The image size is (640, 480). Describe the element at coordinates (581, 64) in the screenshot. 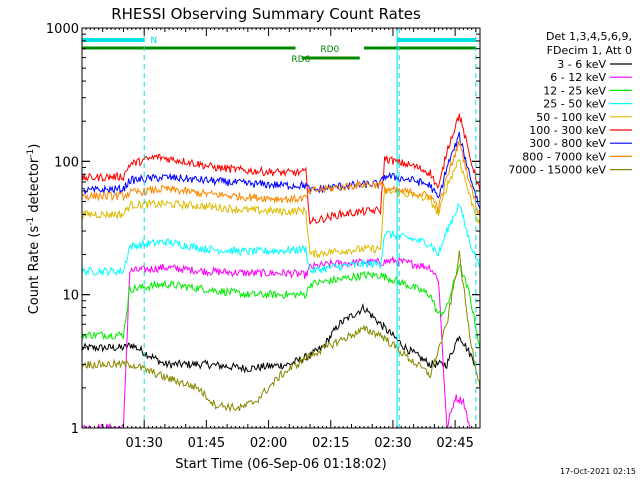

I see `legend-entry-label: 3 - 6 keV` at that location.